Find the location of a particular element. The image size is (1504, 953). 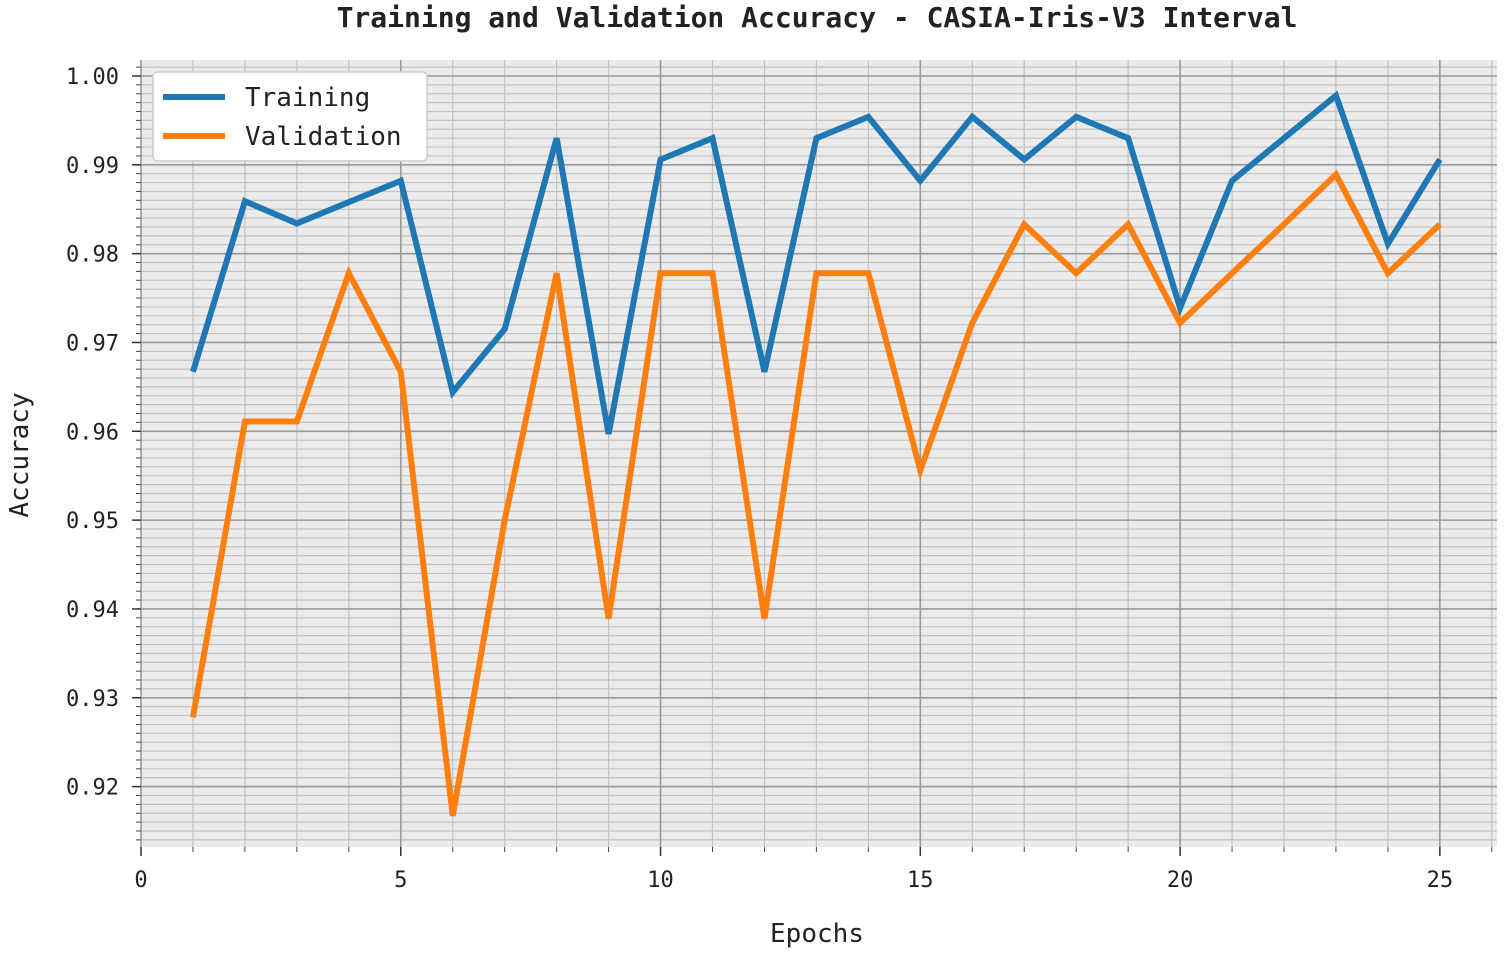

legend-label-training: Training is located at coordinates (307, 98).